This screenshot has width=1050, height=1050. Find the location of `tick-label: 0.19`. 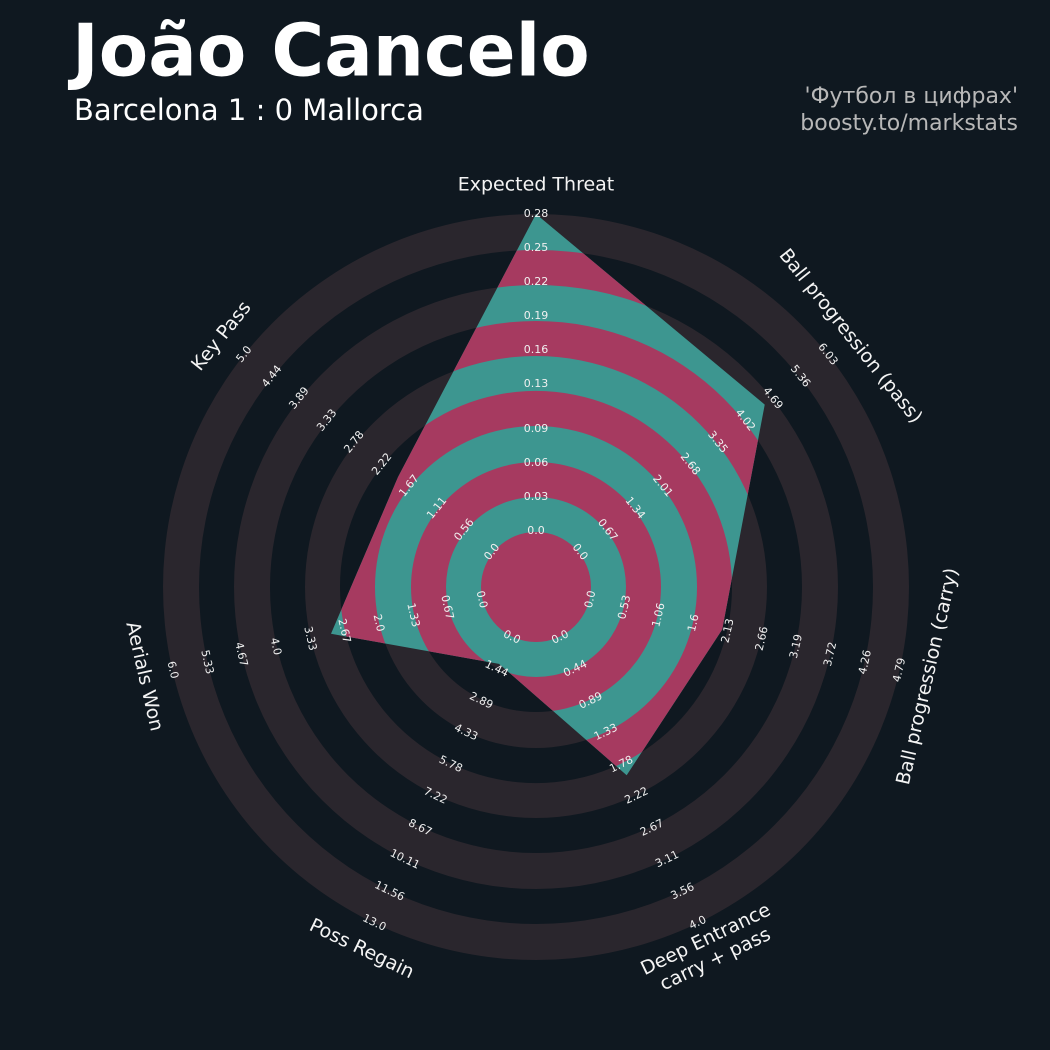

tick-label: 0.19 is located at coordinates (536, 315).